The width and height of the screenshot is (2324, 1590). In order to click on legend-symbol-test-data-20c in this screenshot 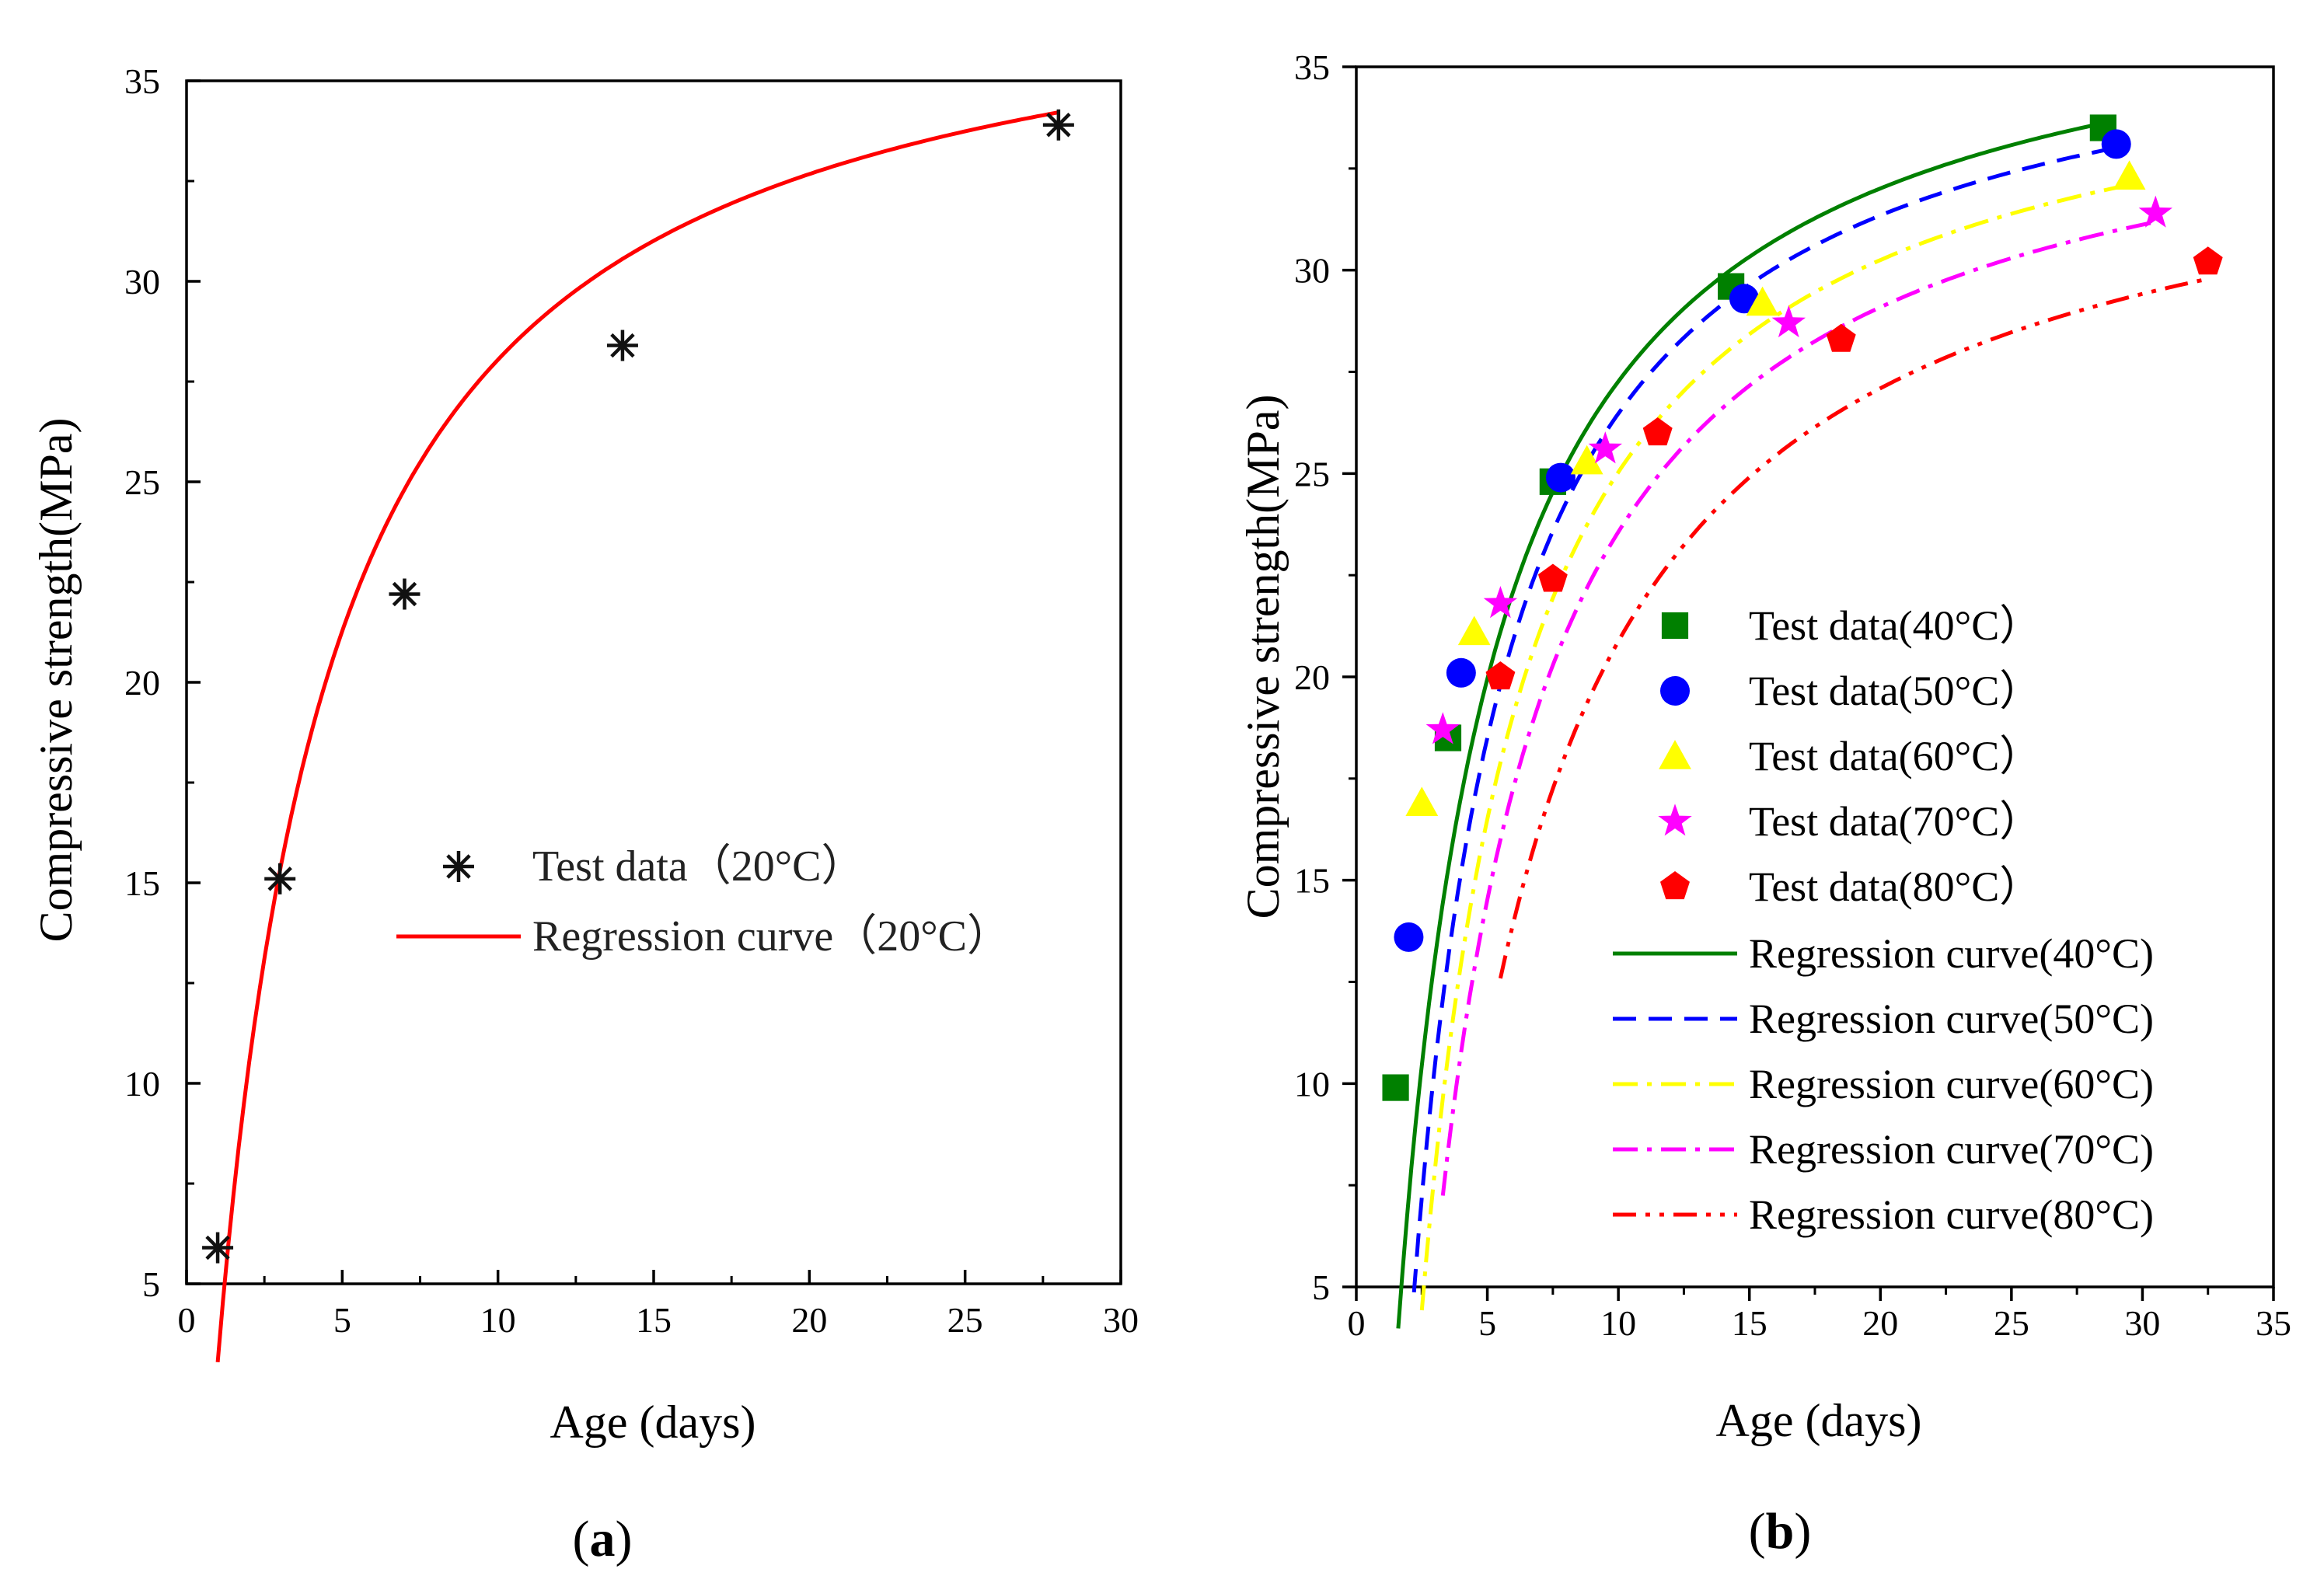, I will do `click(458, 866)`.